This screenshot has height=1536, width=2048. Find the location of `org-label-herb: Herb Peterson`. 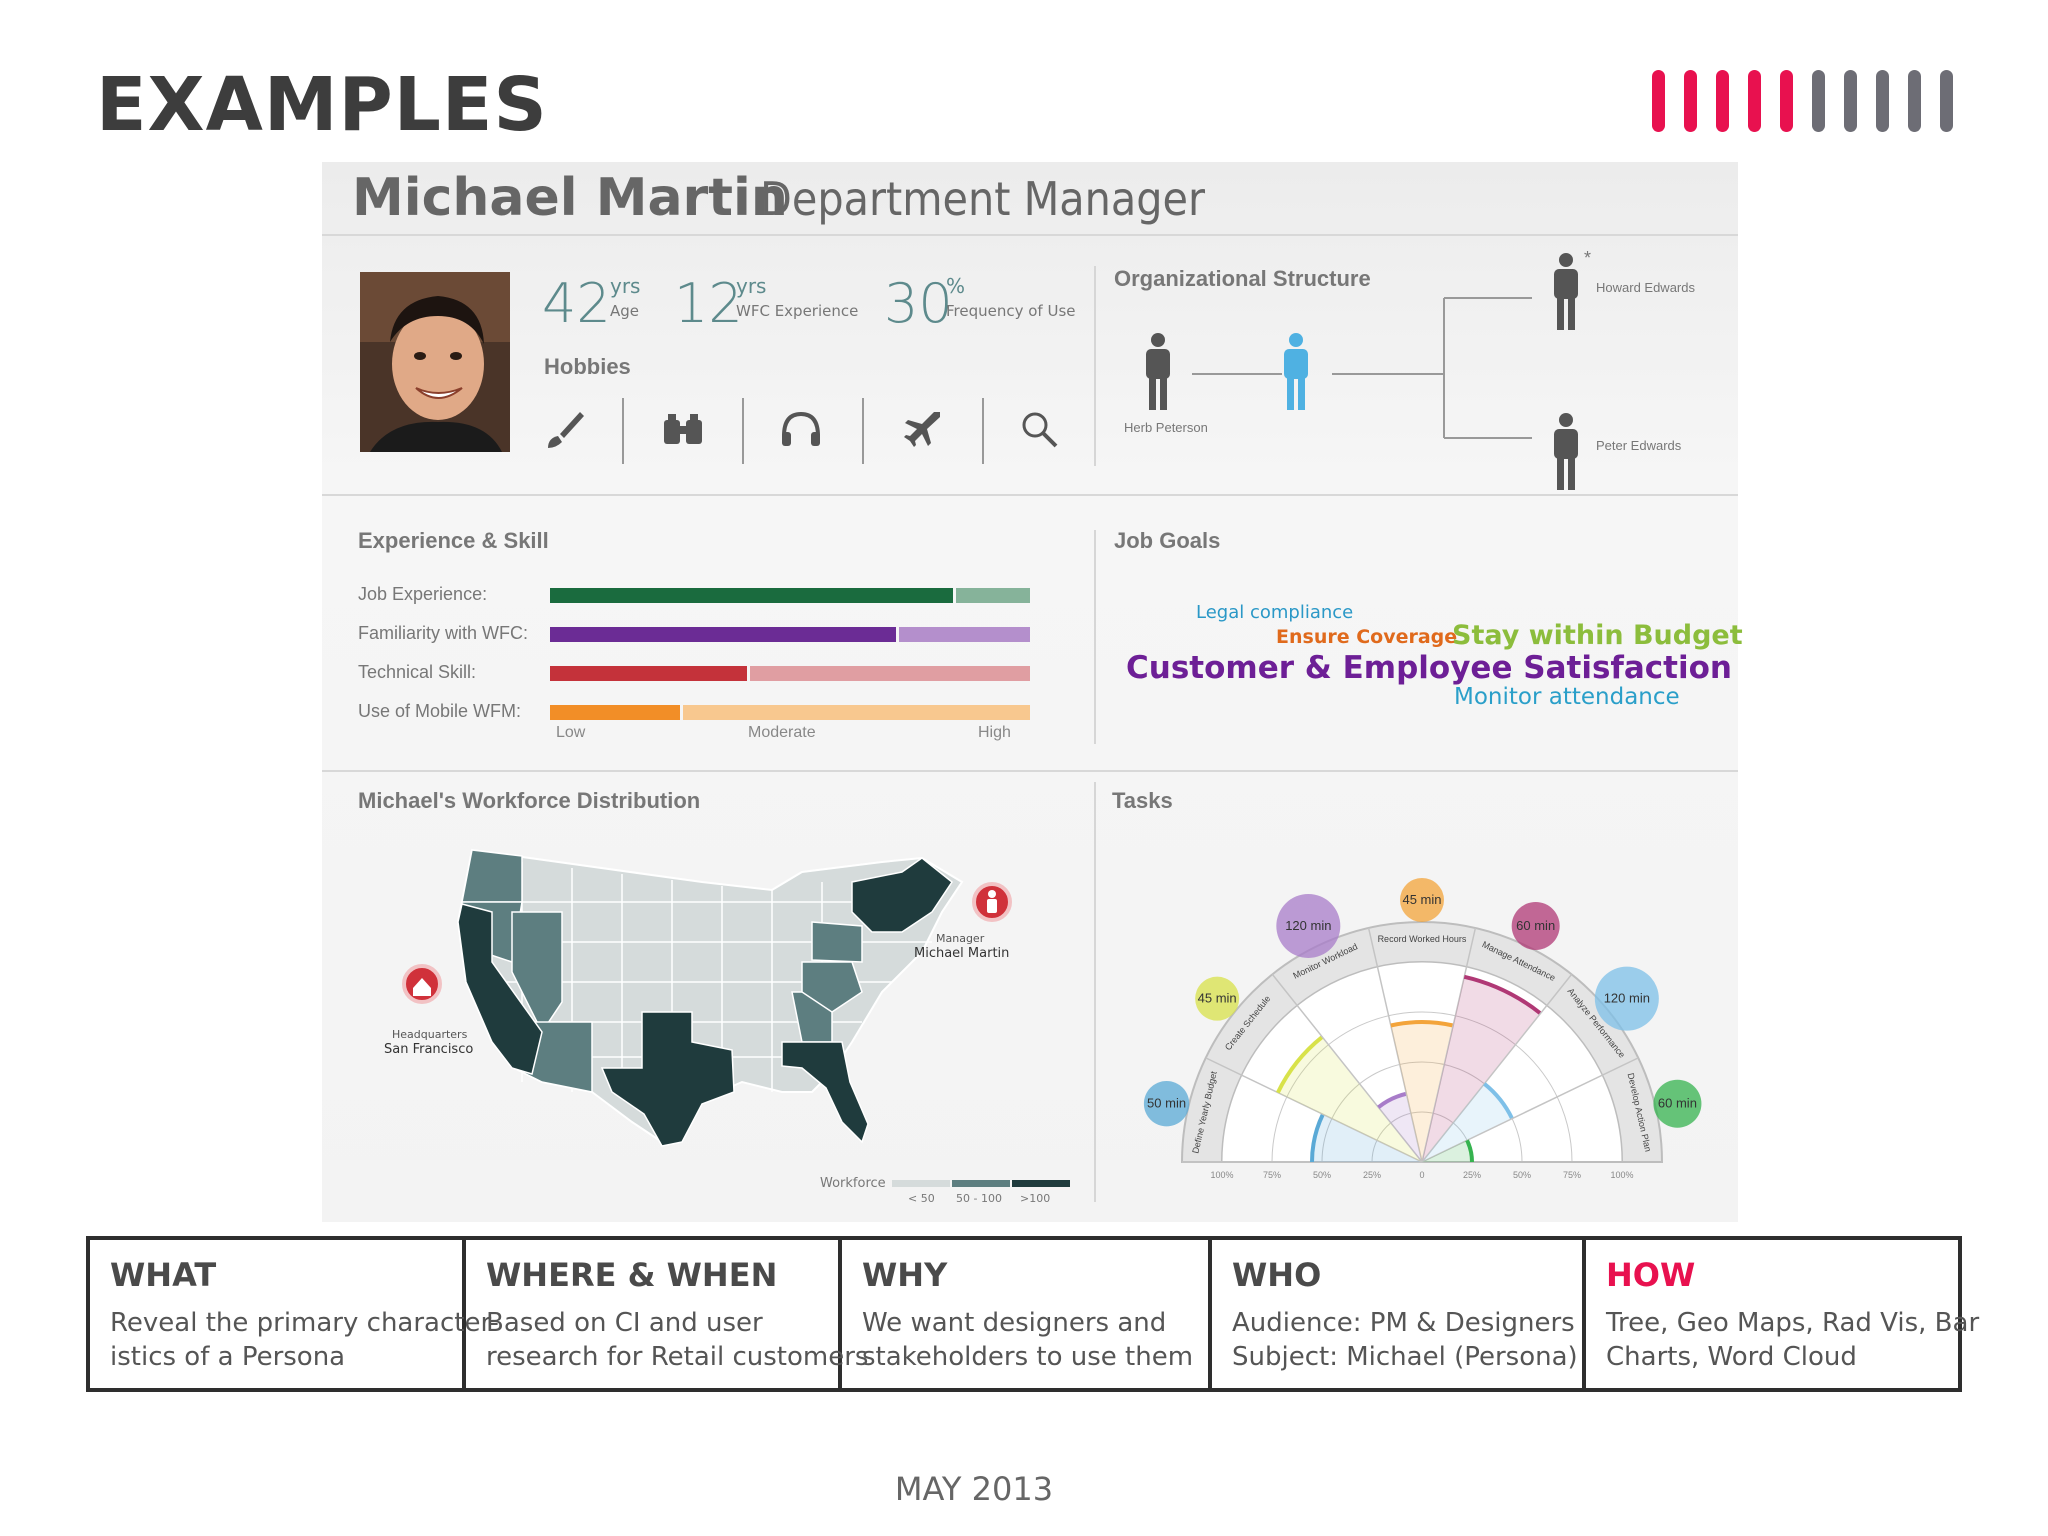

org-label-herb: Herb Peterson is located at coordinates (1166, 427).